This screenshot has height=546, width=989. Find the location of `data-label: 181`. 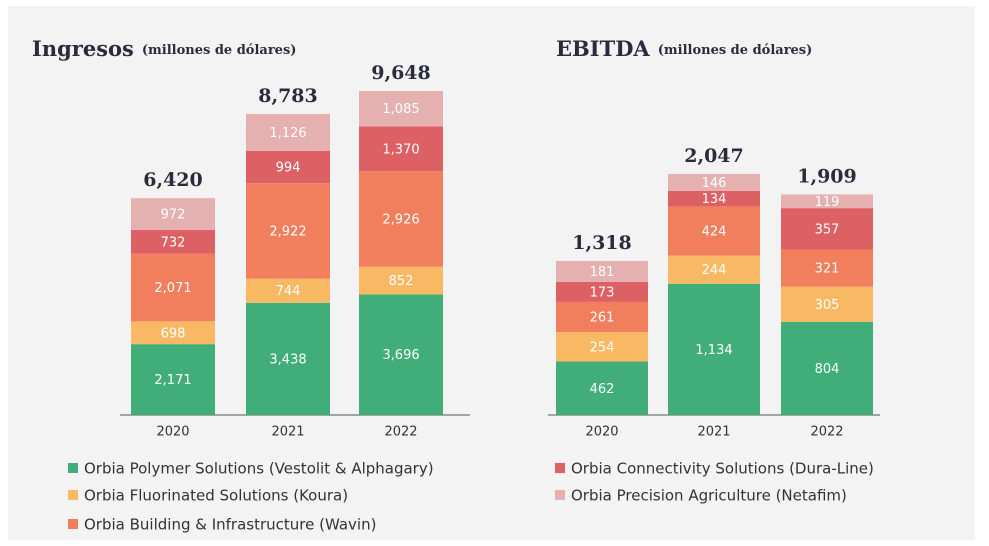

data-label: 181 is located at coordinates (602, 272).